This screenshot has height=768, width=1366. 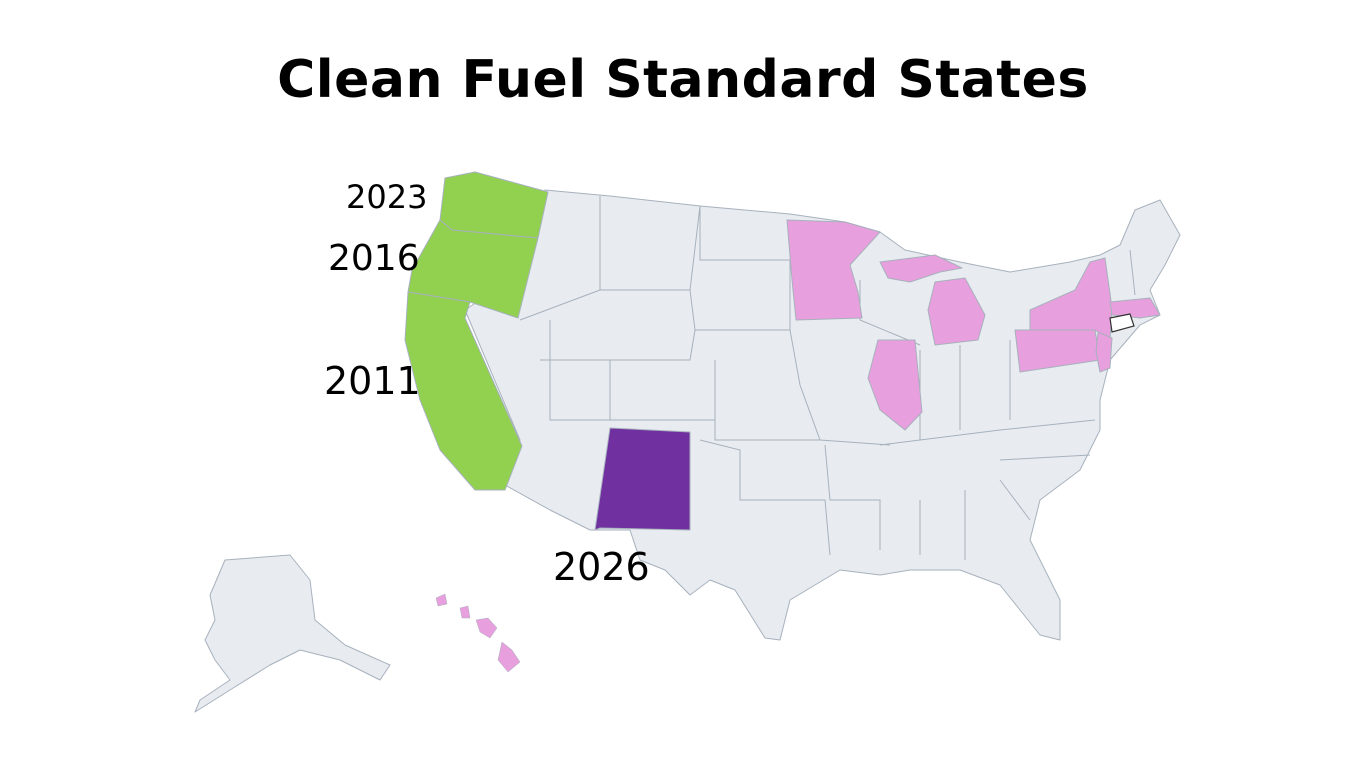 I want to click on label-california-year: 2011, so click(x=372, y=381).